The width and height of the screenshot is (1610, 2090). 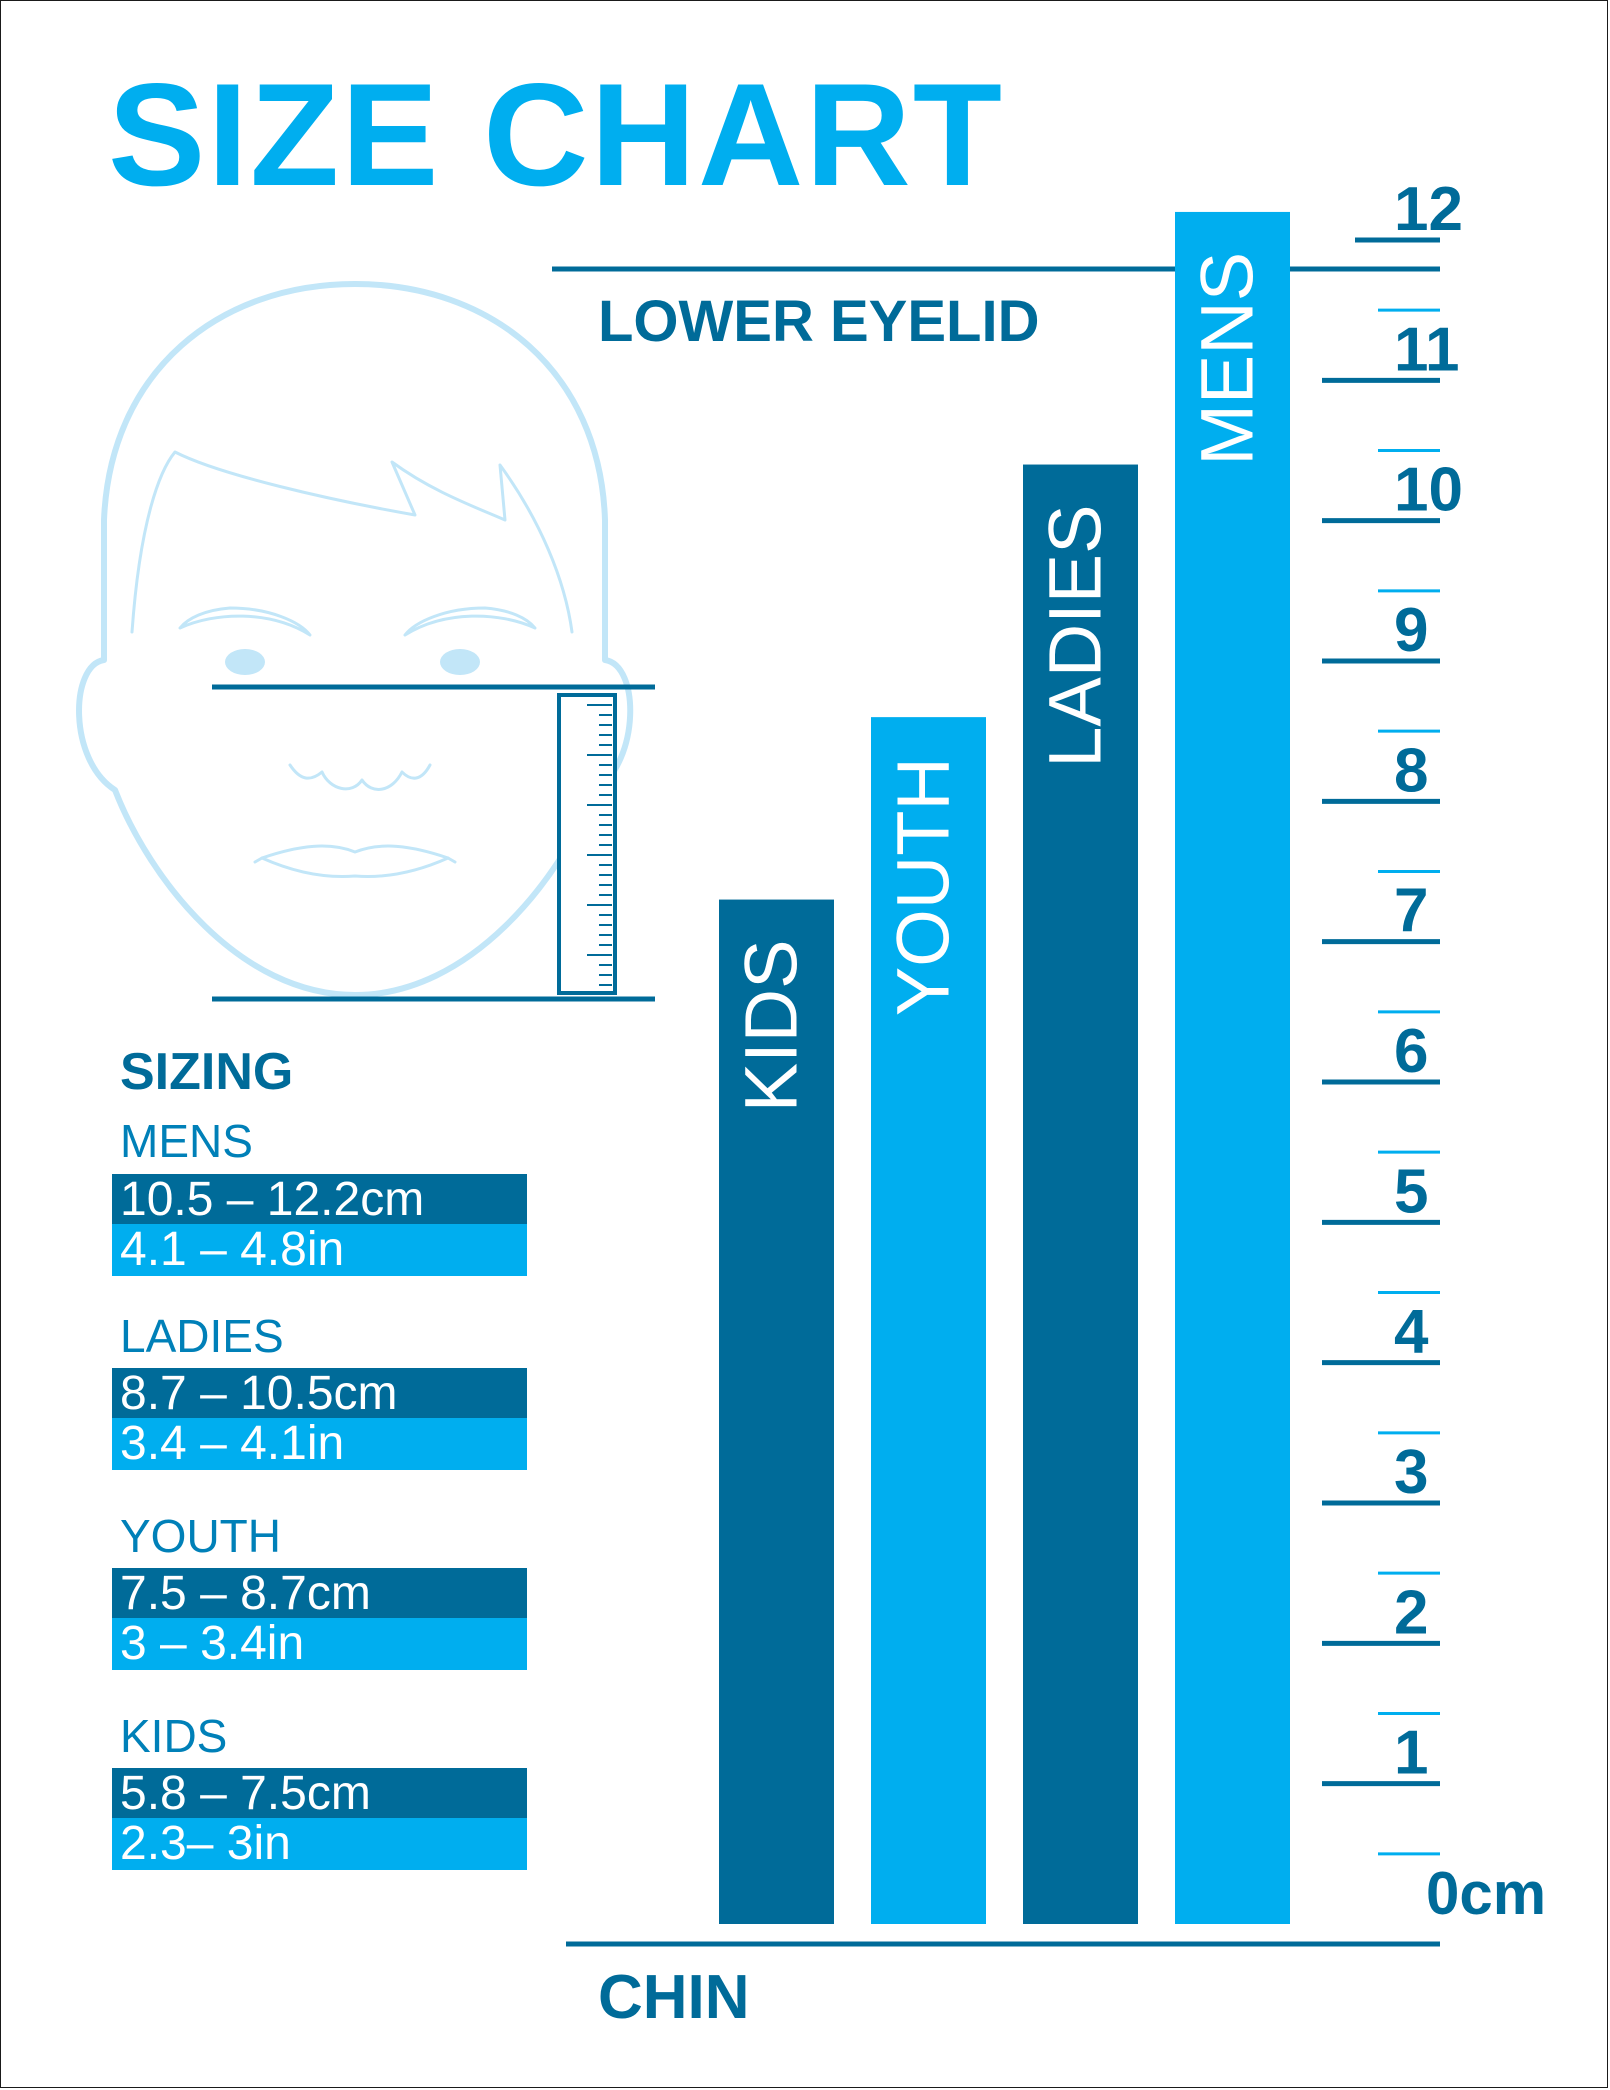 What do you see at coordinates (1411, 1753) in the screenshot?
I see `y-tick-label: 1` at bounding box center [1411, 1753].